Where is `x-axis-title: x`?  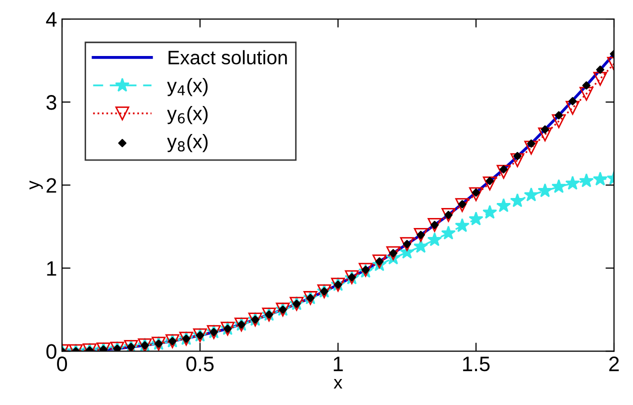 x-axis-title: x is located at coordinates (338, 383).